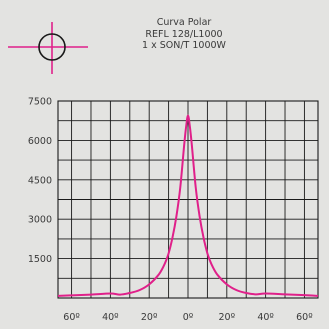  Describe the element at coordinates (40, 180) in the screenshot. I see `y-tick-label: 4500` at that location.